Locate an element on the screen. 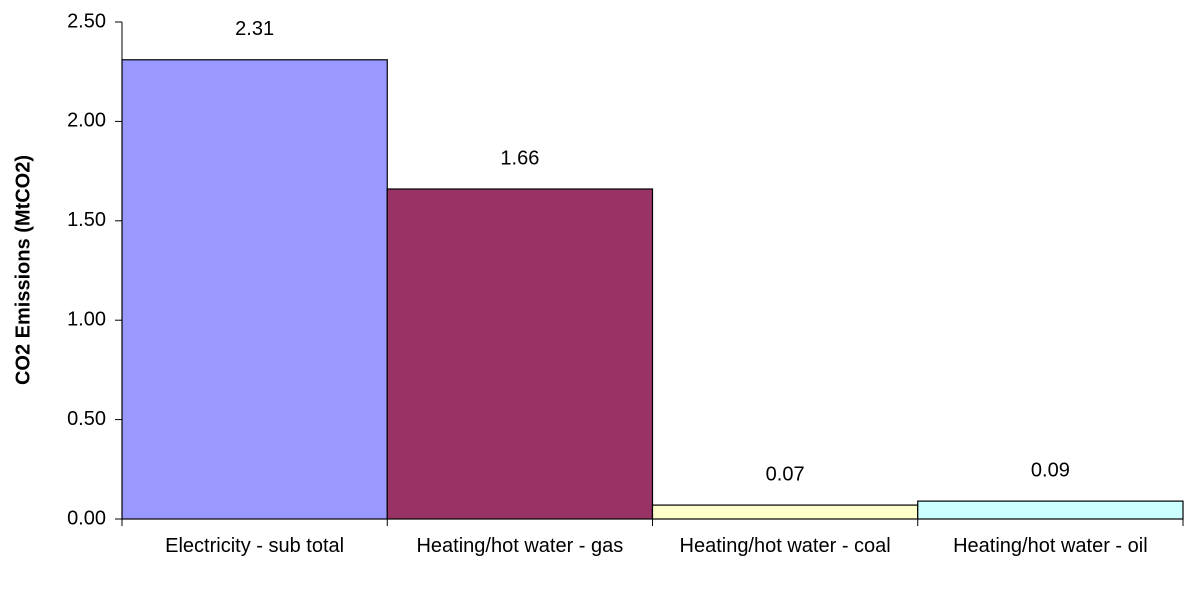 The height and width of the screenshot is (607, 1190). y-tick-label: 0.00 is located at coordinates (86, 518).